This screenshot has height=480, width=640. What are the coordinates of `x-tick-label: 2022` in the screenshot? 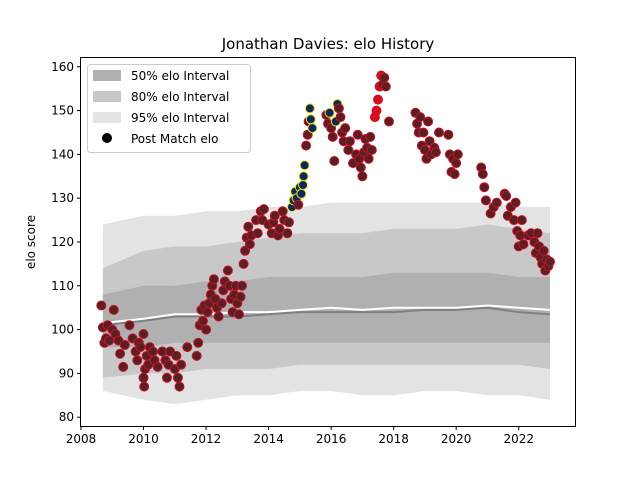 It's located at (518, 439).